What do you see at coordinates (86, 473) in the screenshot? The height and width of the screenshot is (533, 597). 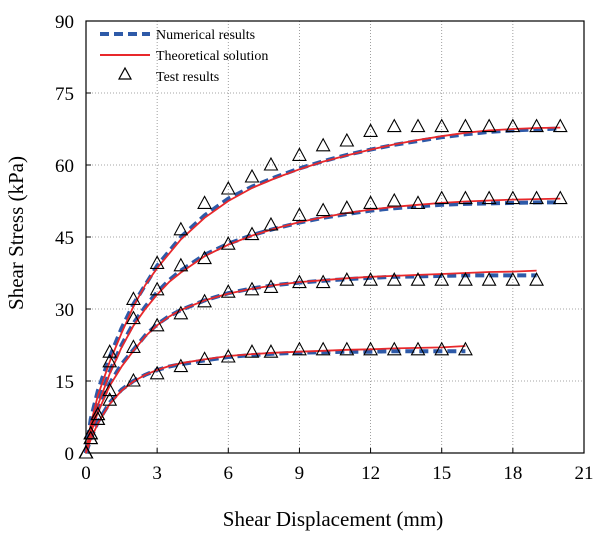 I see `x-tick-label: 0` at bounding box center [86, 473].